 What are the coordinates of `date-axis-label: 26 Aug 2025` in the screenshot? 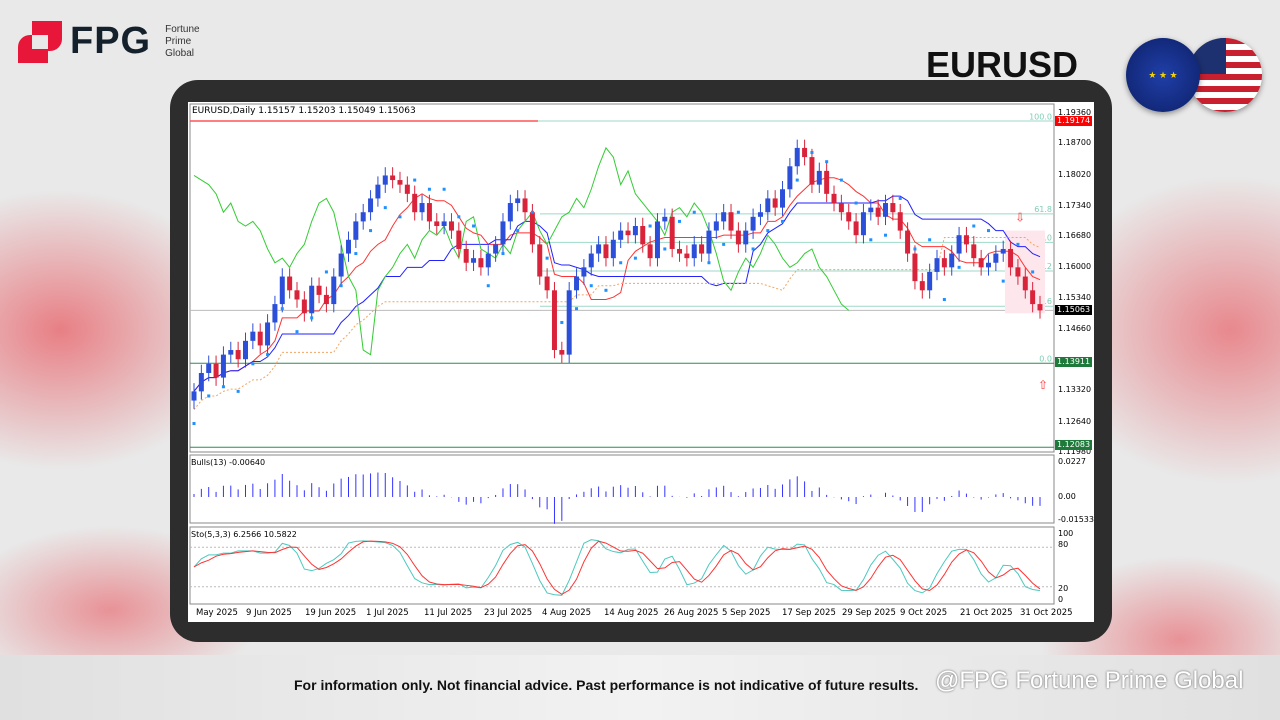 It's located at (691, 613).